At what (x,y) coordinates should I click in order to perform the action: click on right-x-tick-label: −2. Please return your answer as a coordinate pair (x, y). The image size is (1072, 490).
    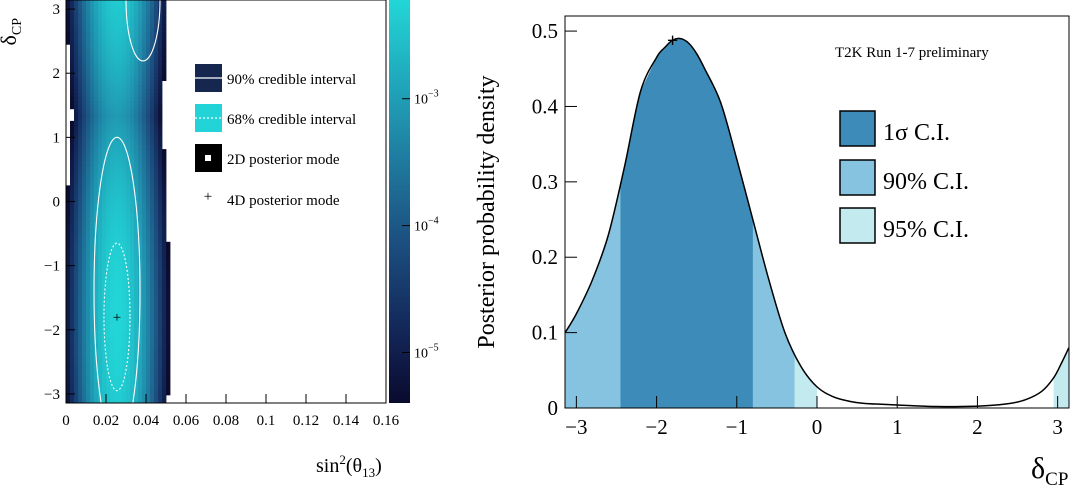
    Looking at the image, I should click on (656, 427).